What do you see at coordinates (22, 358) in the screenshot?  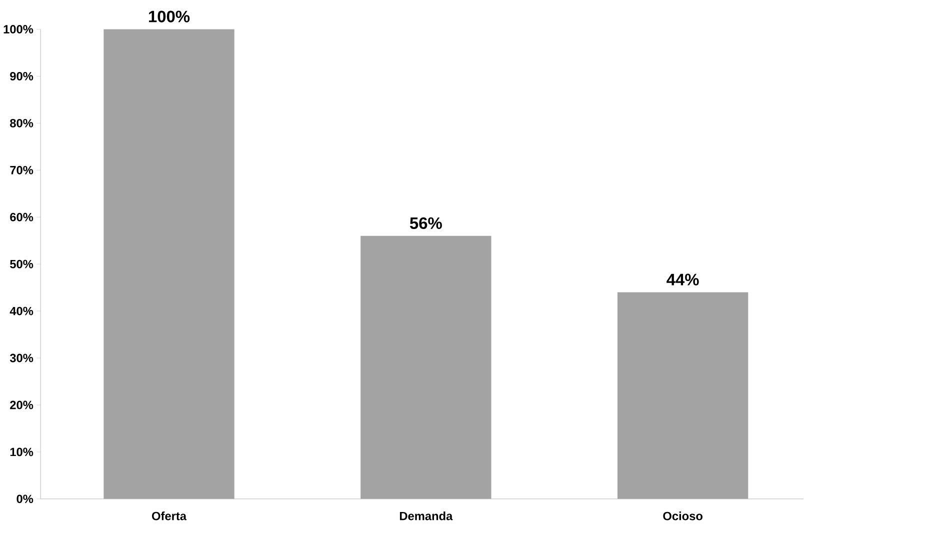 I see `y-tick-label: 30%` at bounding box center [22, 358].